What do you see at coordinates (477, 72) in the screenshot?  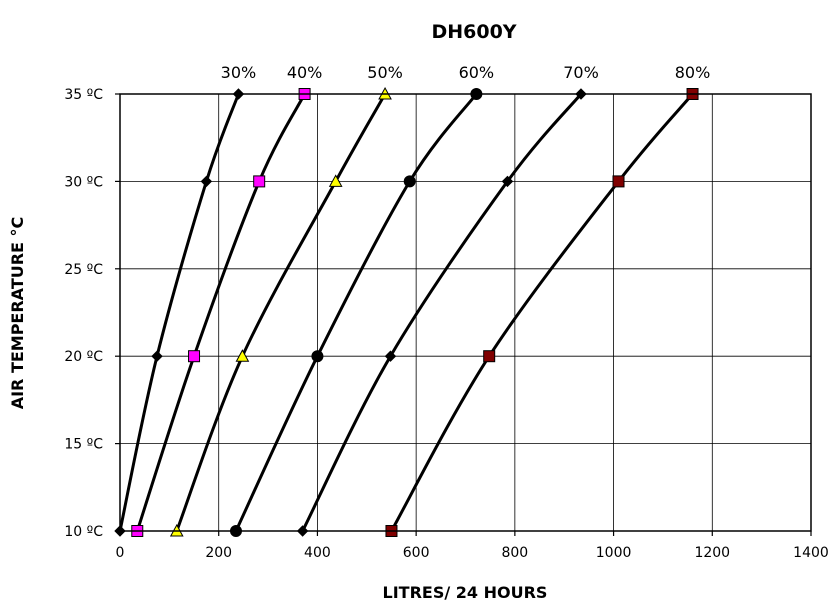 I see `series-label-3: 60%` at bounding box center [477, 72].